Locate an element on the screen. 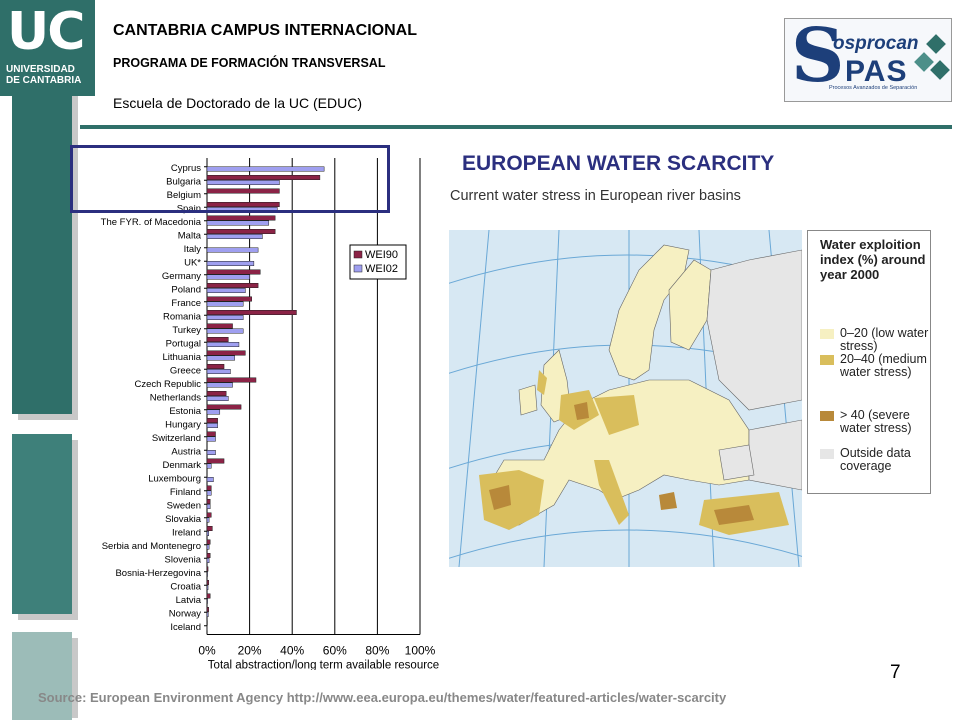 The width and height of the screenshot is (960, 720). uc-logo-text: UNIVERSIDAD DE CANTABRIA is located at coordinates (43, 75).